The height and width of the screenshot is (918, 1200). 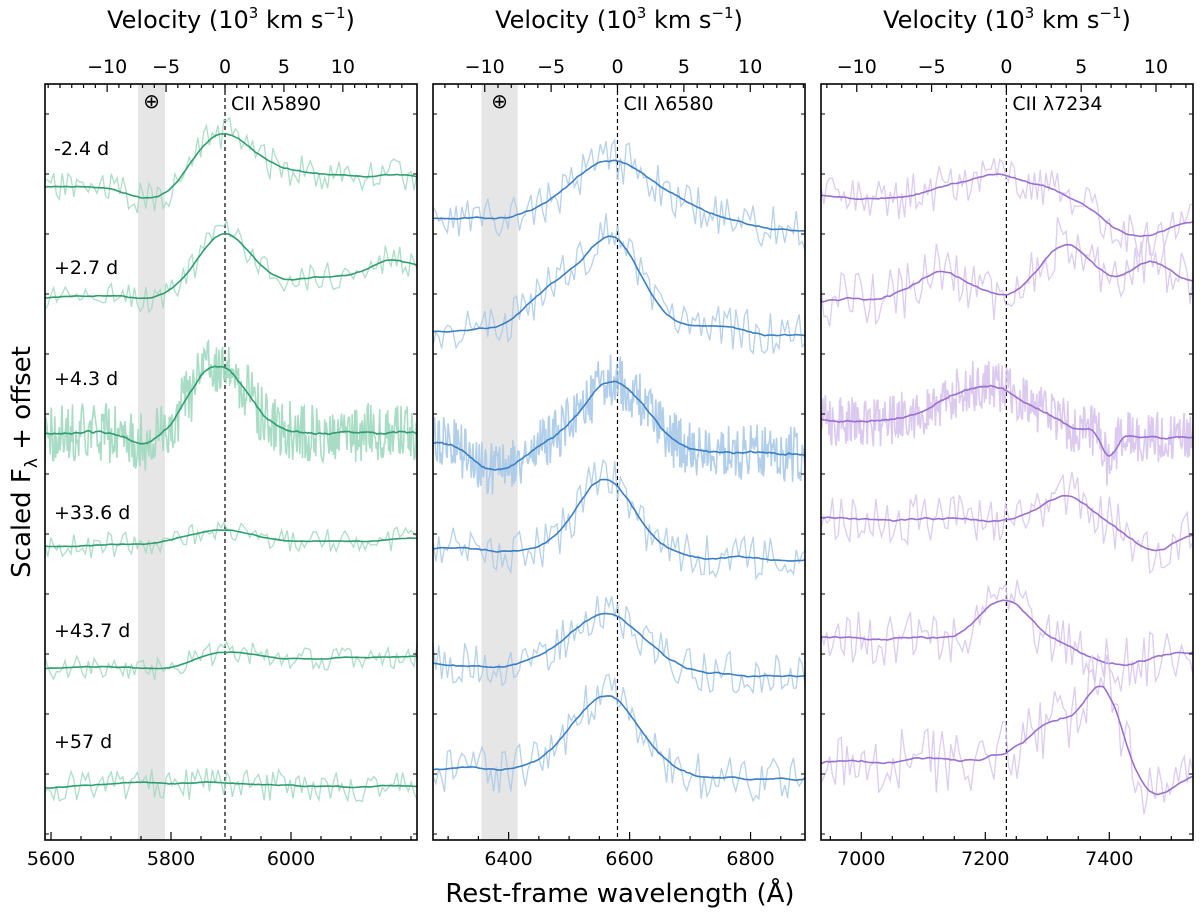 I want to click on x-tick-label: 7400, so click(x=1109, y=859).